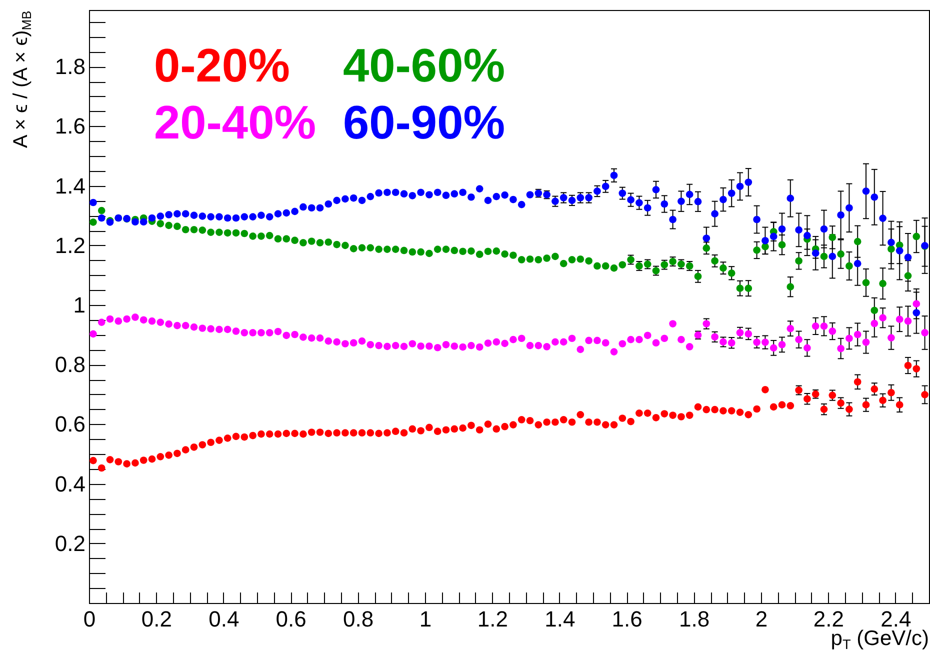  What do you see at coordinates (425, 619) in the screenshot?
I see `x-tick-label: 1` at bounding box center [425, 619].